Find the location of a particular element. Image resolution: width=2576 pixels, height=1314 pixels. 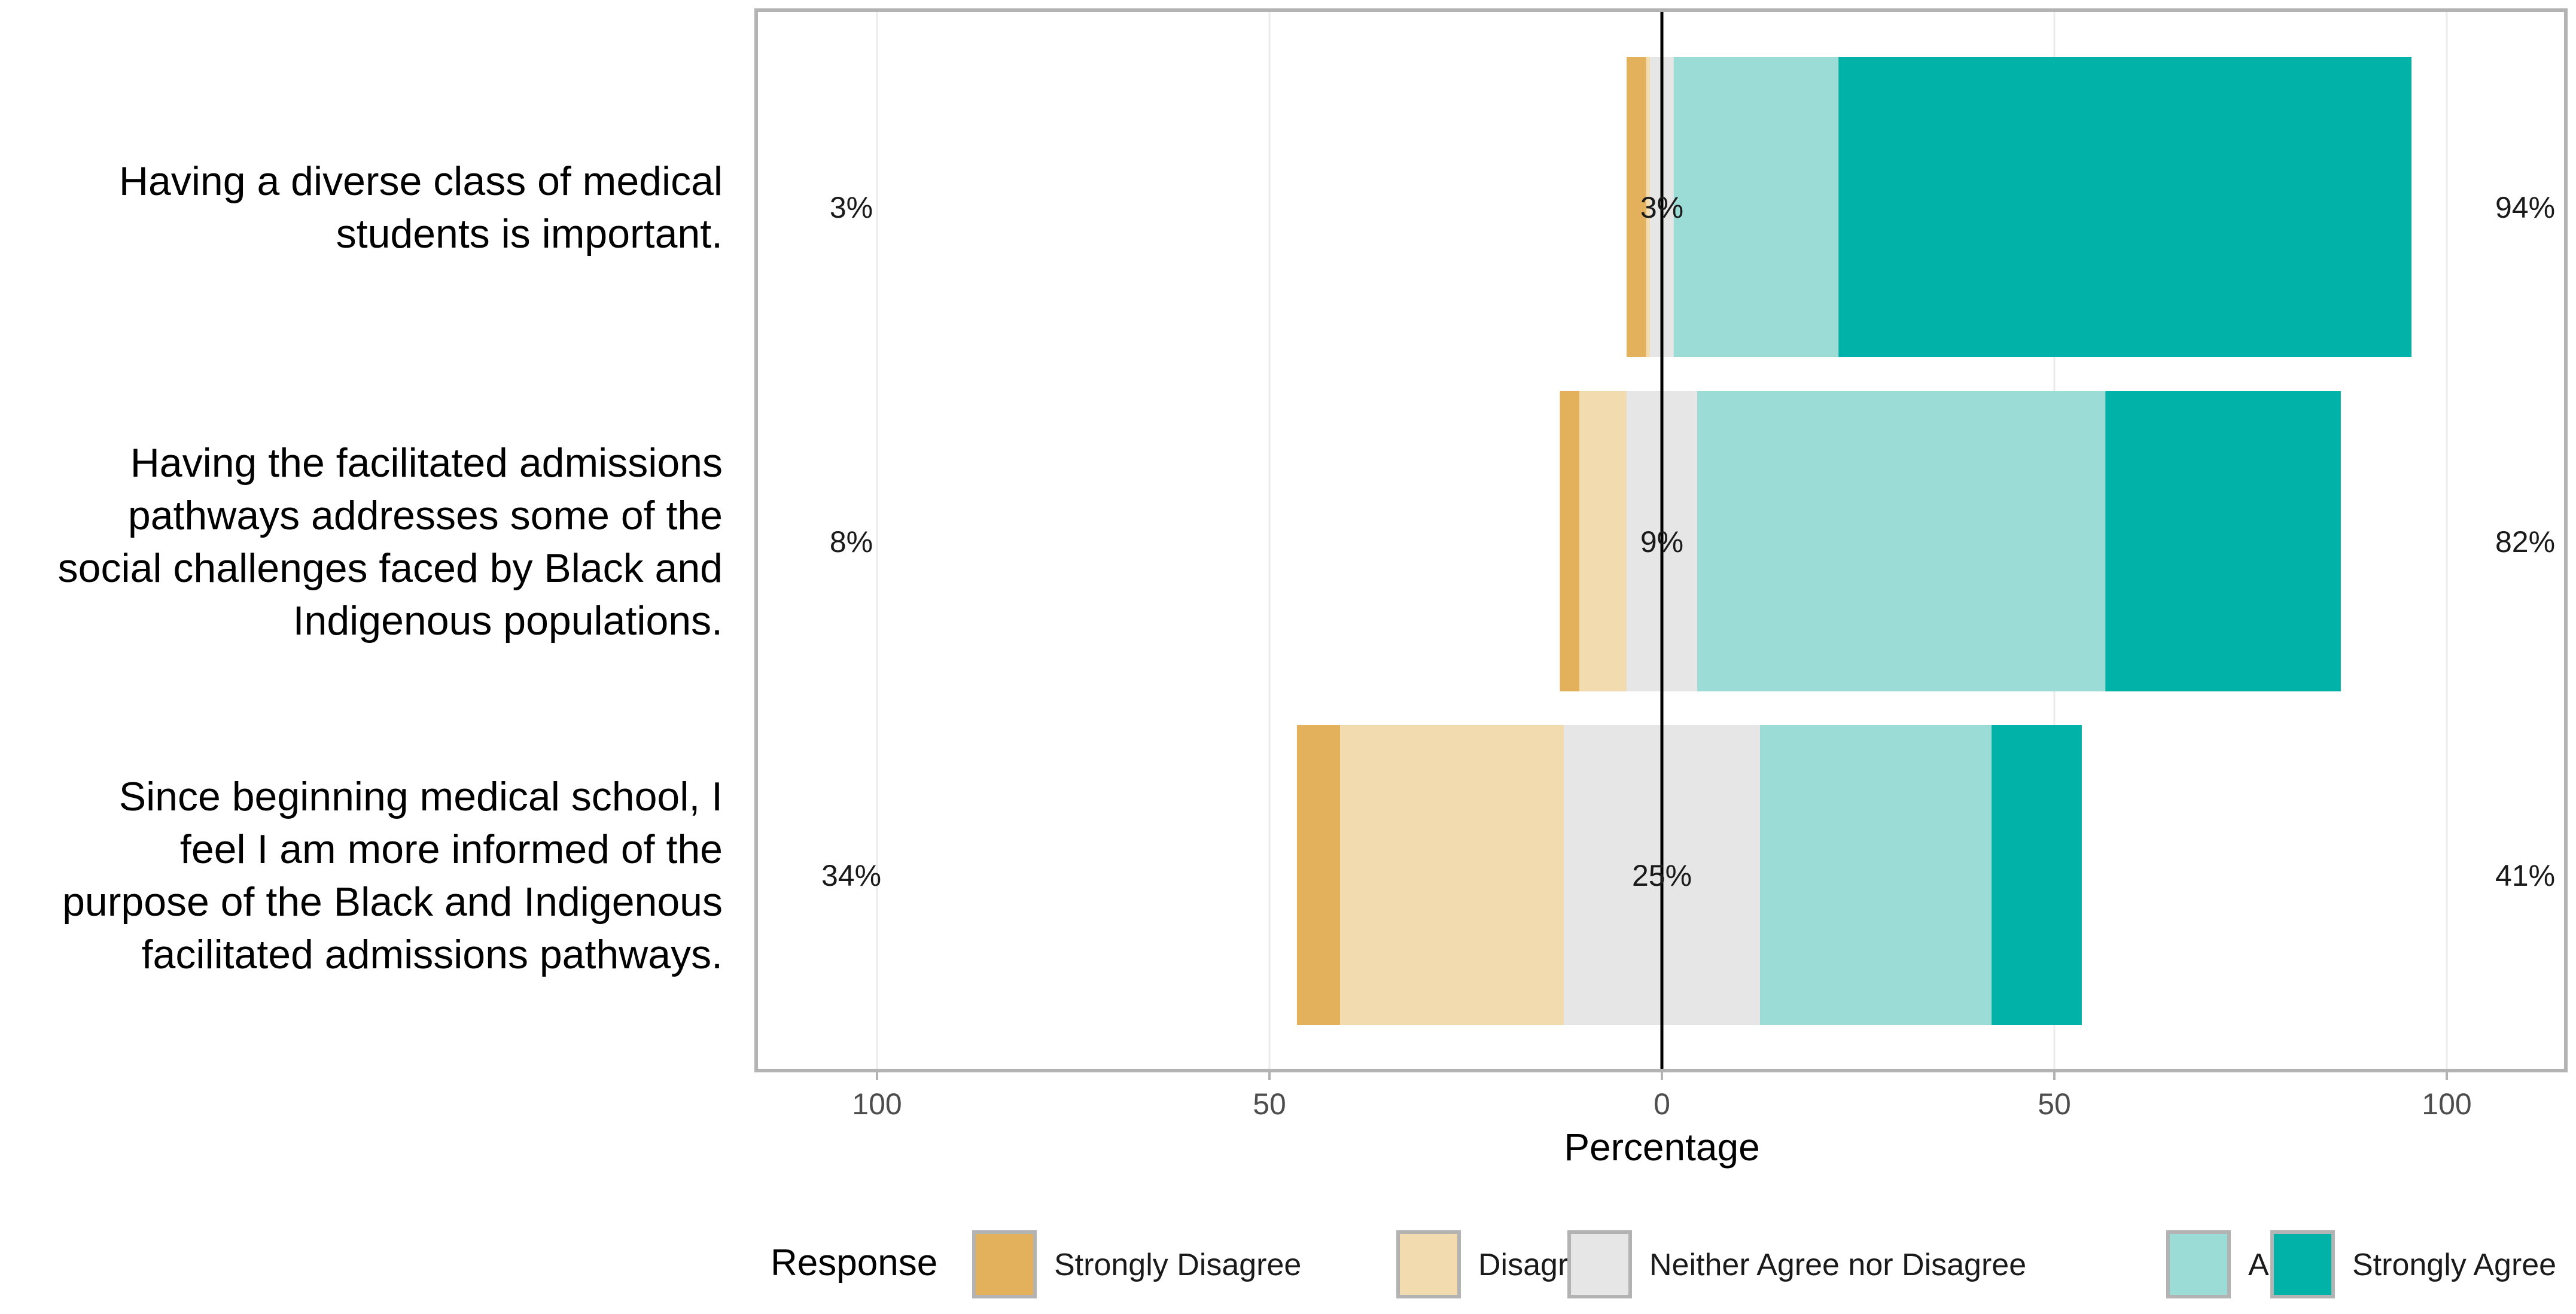

percent-left-label: 8% is located at coordinates (851, 542).